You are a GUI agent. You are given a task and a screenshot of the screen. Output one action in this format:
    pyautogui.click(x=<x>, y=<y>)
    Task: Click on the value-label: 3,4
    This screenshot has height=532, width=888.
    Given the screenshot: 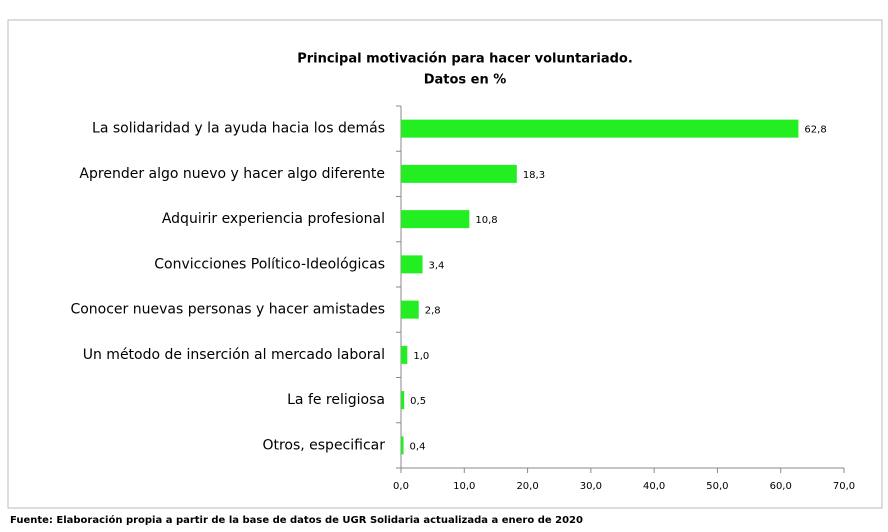 What is the action you would take?
    pyautogui.click(x=437, y=265)
    